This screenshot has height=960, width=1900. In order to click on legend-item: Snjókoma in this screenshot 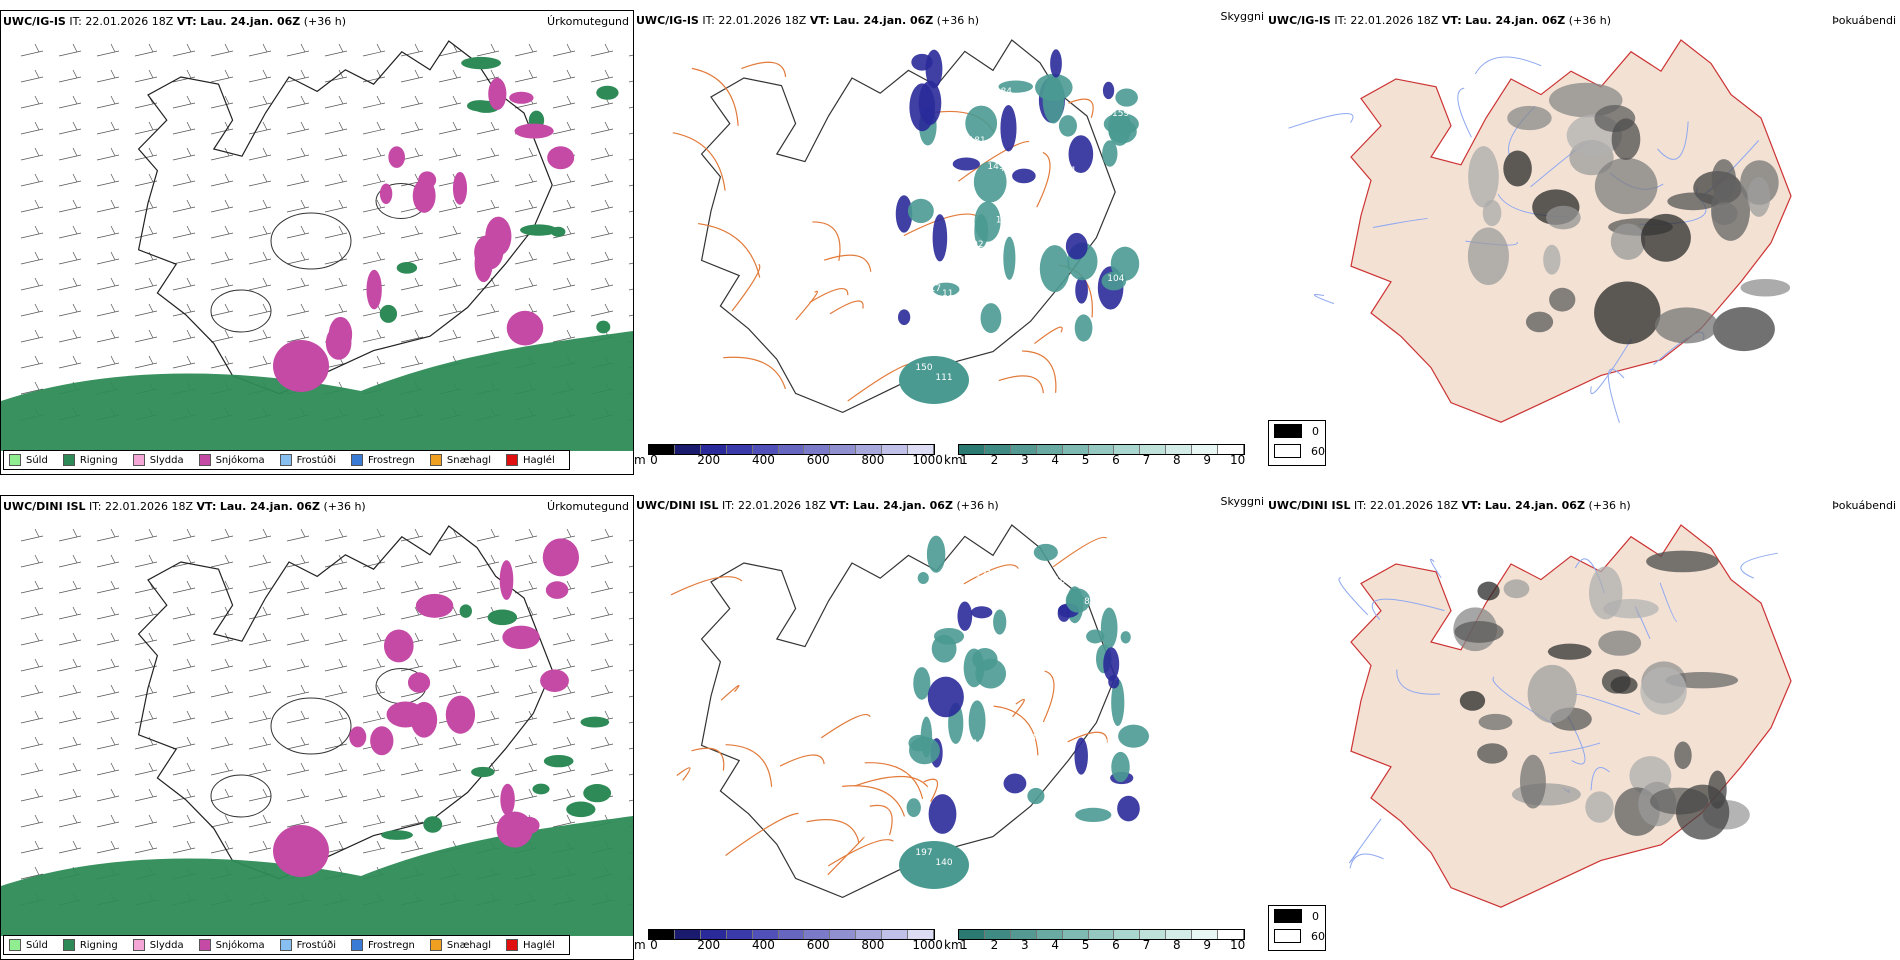, I will do `click(231, 945)`.